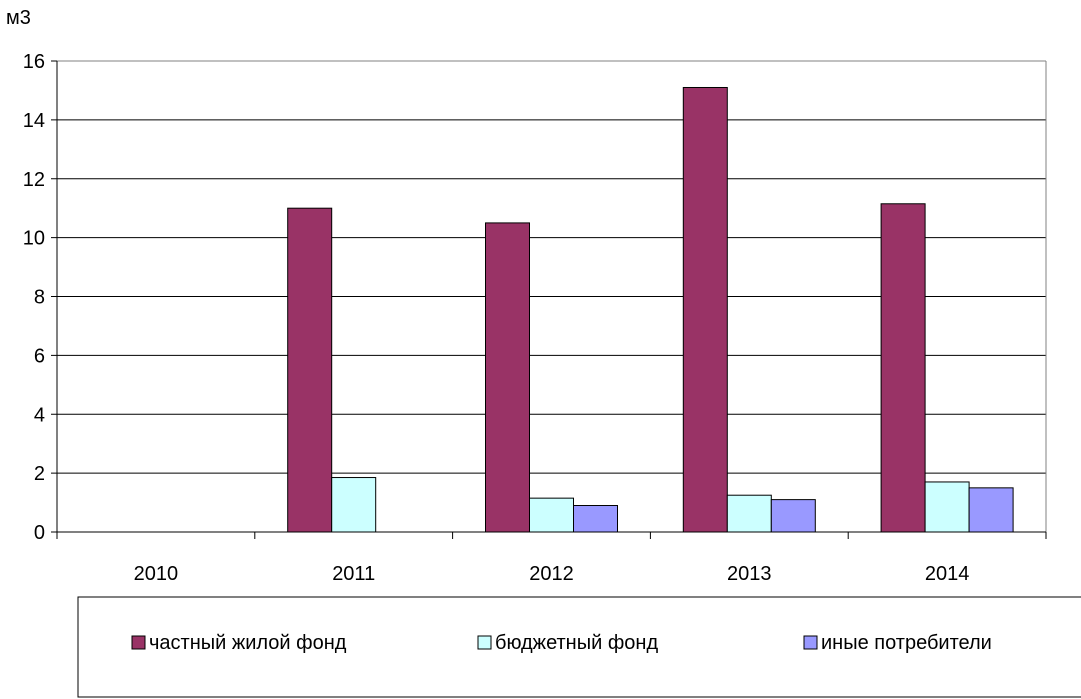 The width and height of the screenshot is (1081, 699). Describe the element at coordinates (749, 574) in the screenshot. I see `x-tick-label: 2013` at that location.